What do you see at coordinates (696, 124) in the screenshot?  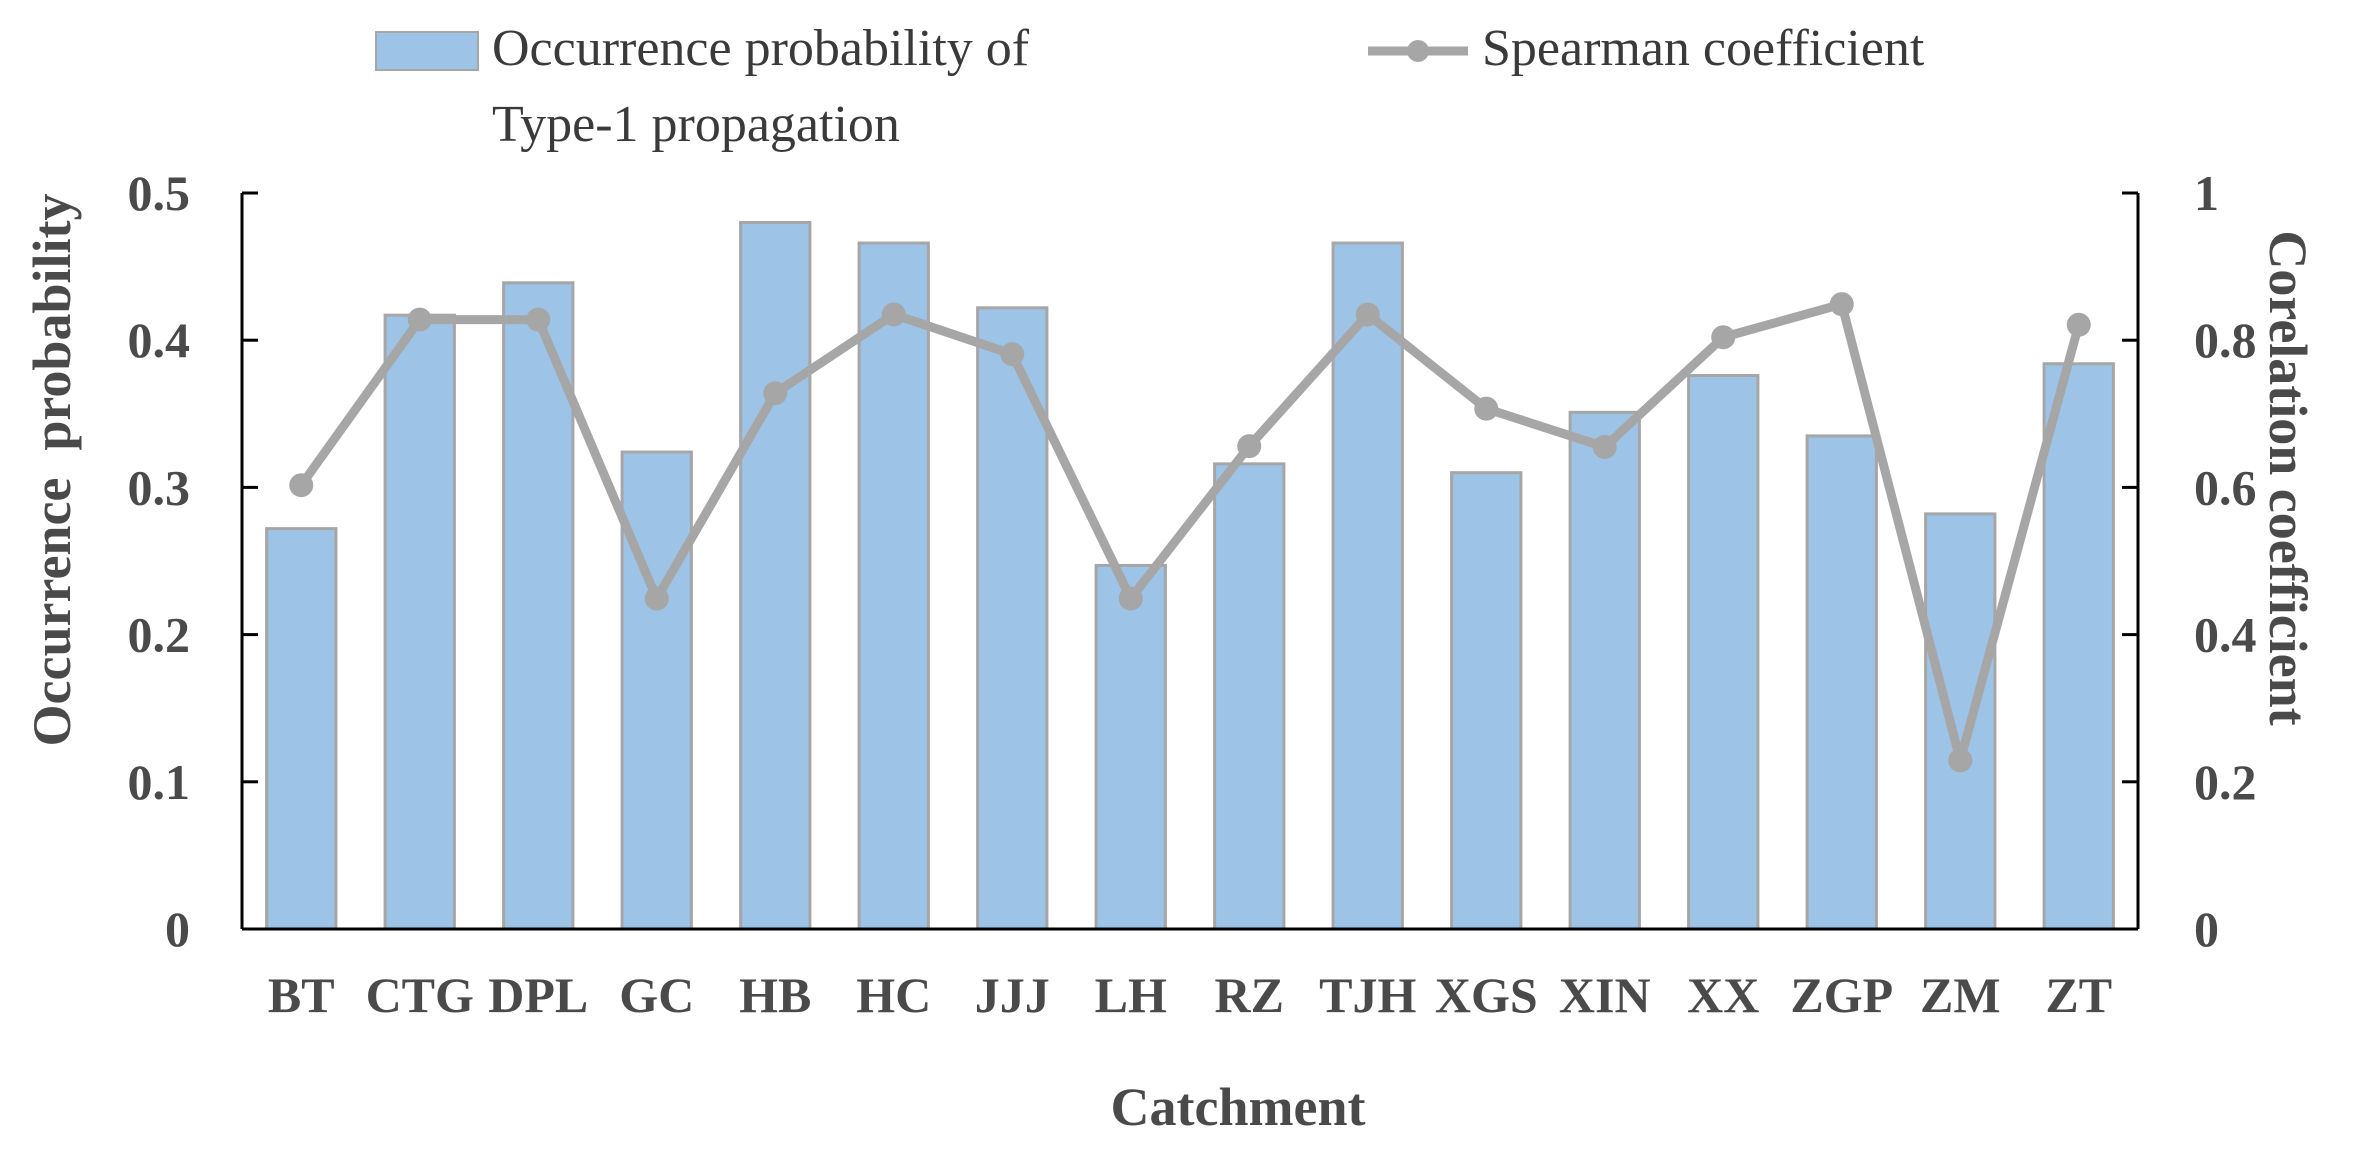 I see `legend-bar-label-line2: Type-1 propagation` at bounding box center [696, 124].